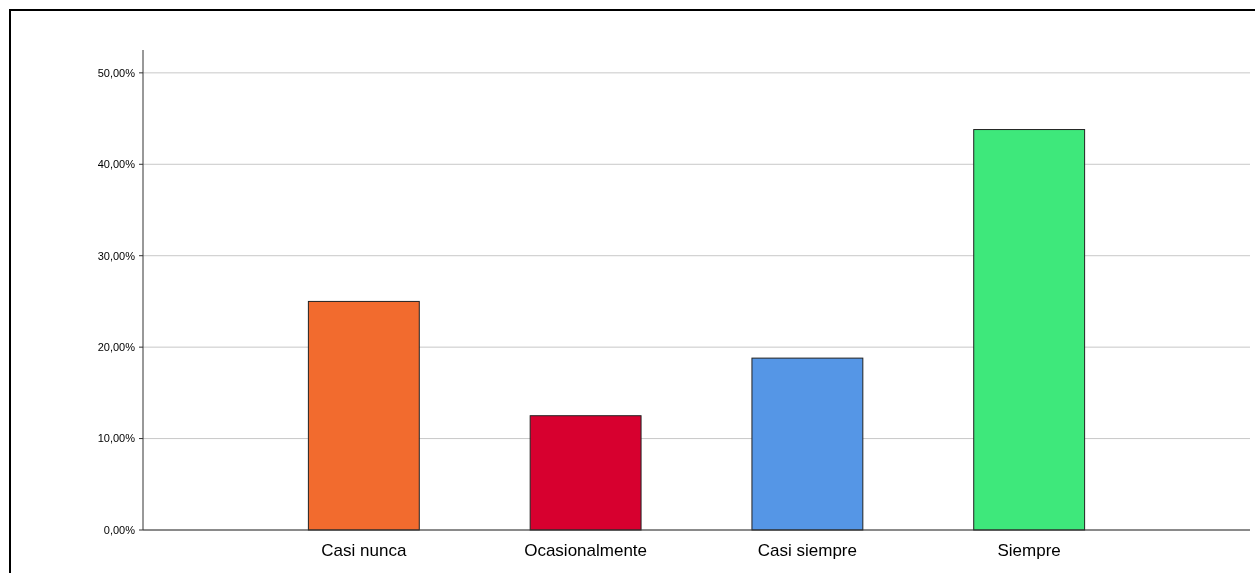 This screenshot has height=573, width=1255. What do you see at coordinates (116, 255) in the screenshot?
I see `y-tick-label: 30,00%` at bounding box center [116, 255].